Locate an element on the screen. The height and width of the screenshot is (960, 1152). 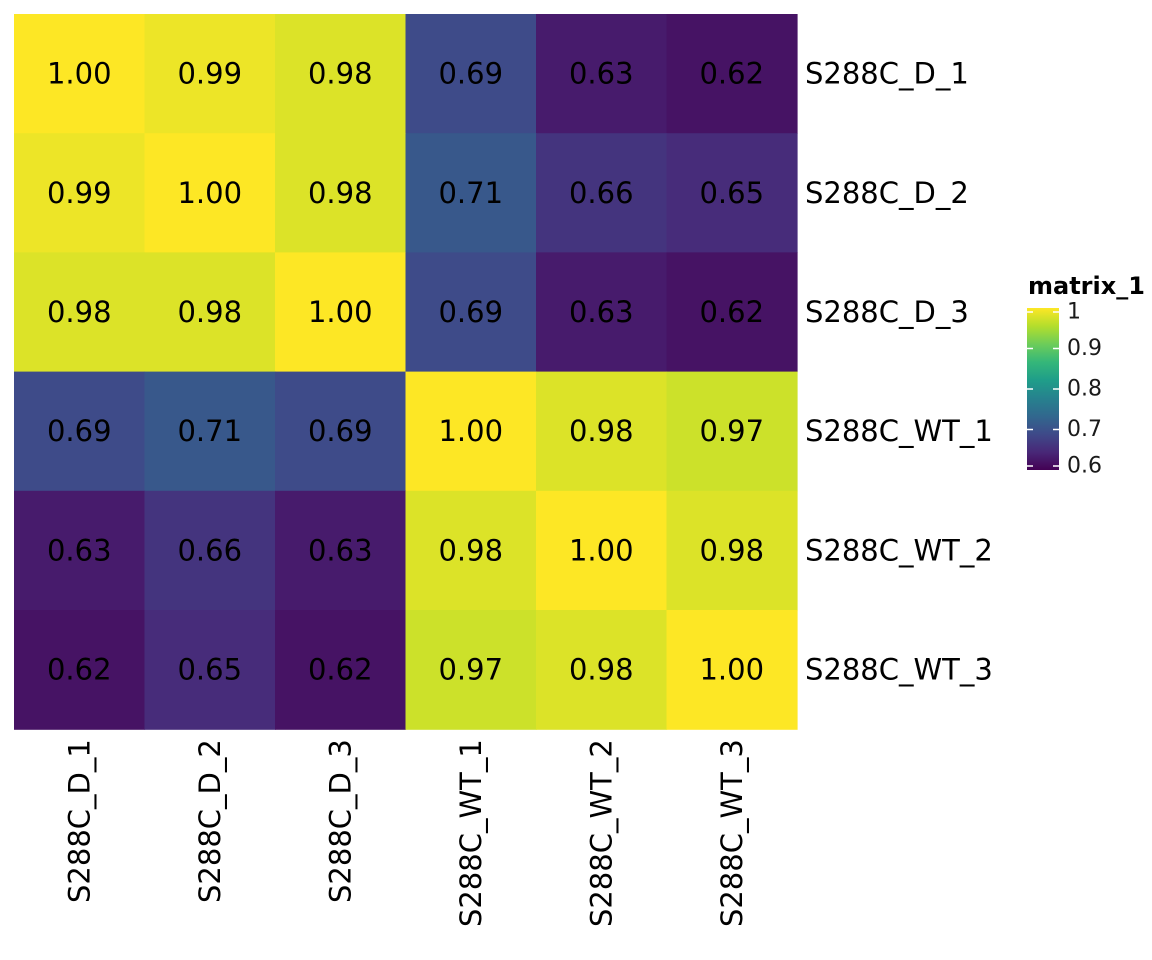
column-label: S288C_D_1 is located at coordinates (79, 821).